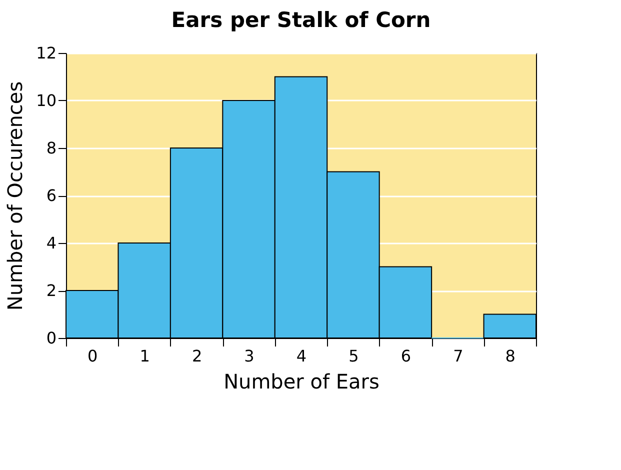  Describe the element at coordinates (15, 196) in the screenshot. I see `y-axis-title: Number of Occurences` at that location.